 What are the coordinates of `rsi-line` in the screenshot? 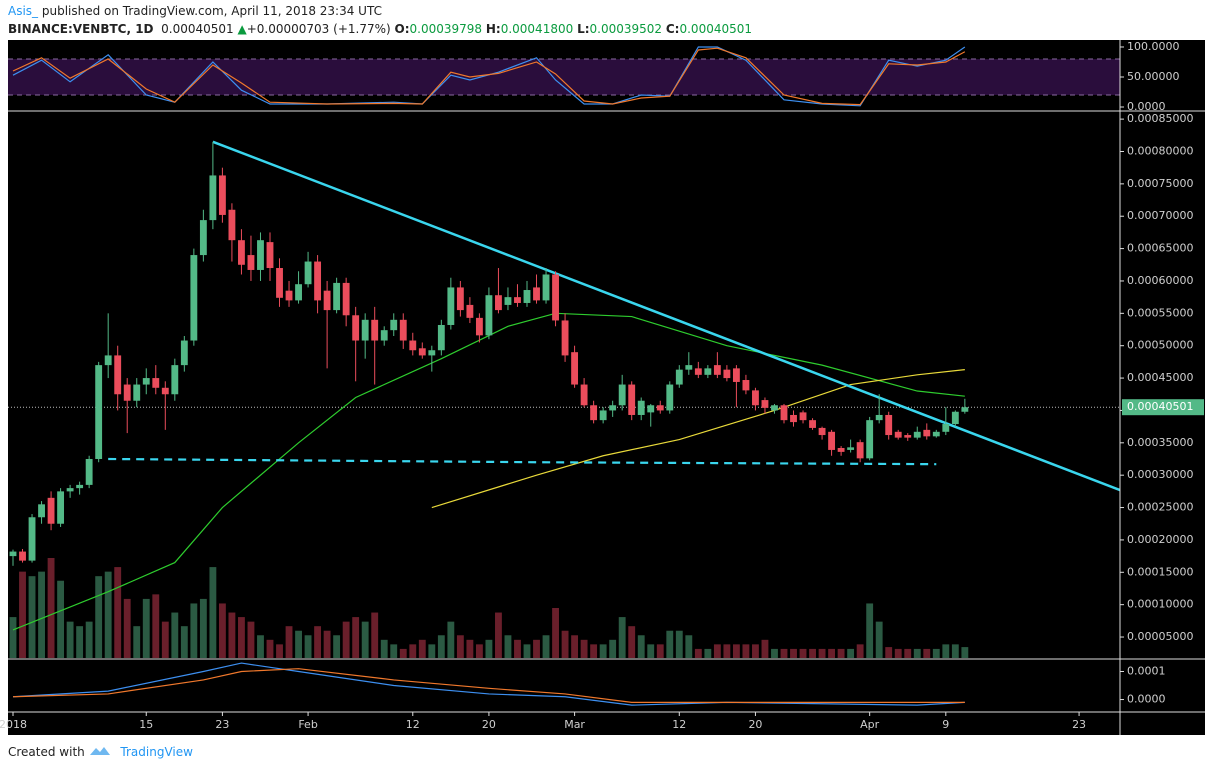 It's located at (489, 76).